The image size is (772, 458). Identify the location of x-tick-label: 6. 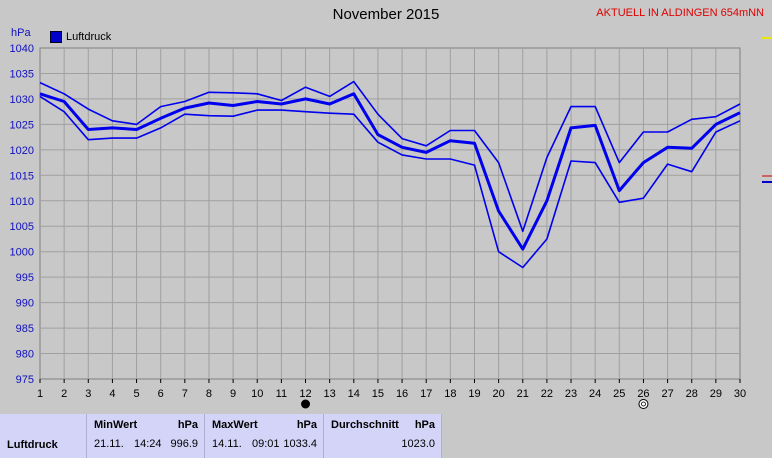
(161, 394).